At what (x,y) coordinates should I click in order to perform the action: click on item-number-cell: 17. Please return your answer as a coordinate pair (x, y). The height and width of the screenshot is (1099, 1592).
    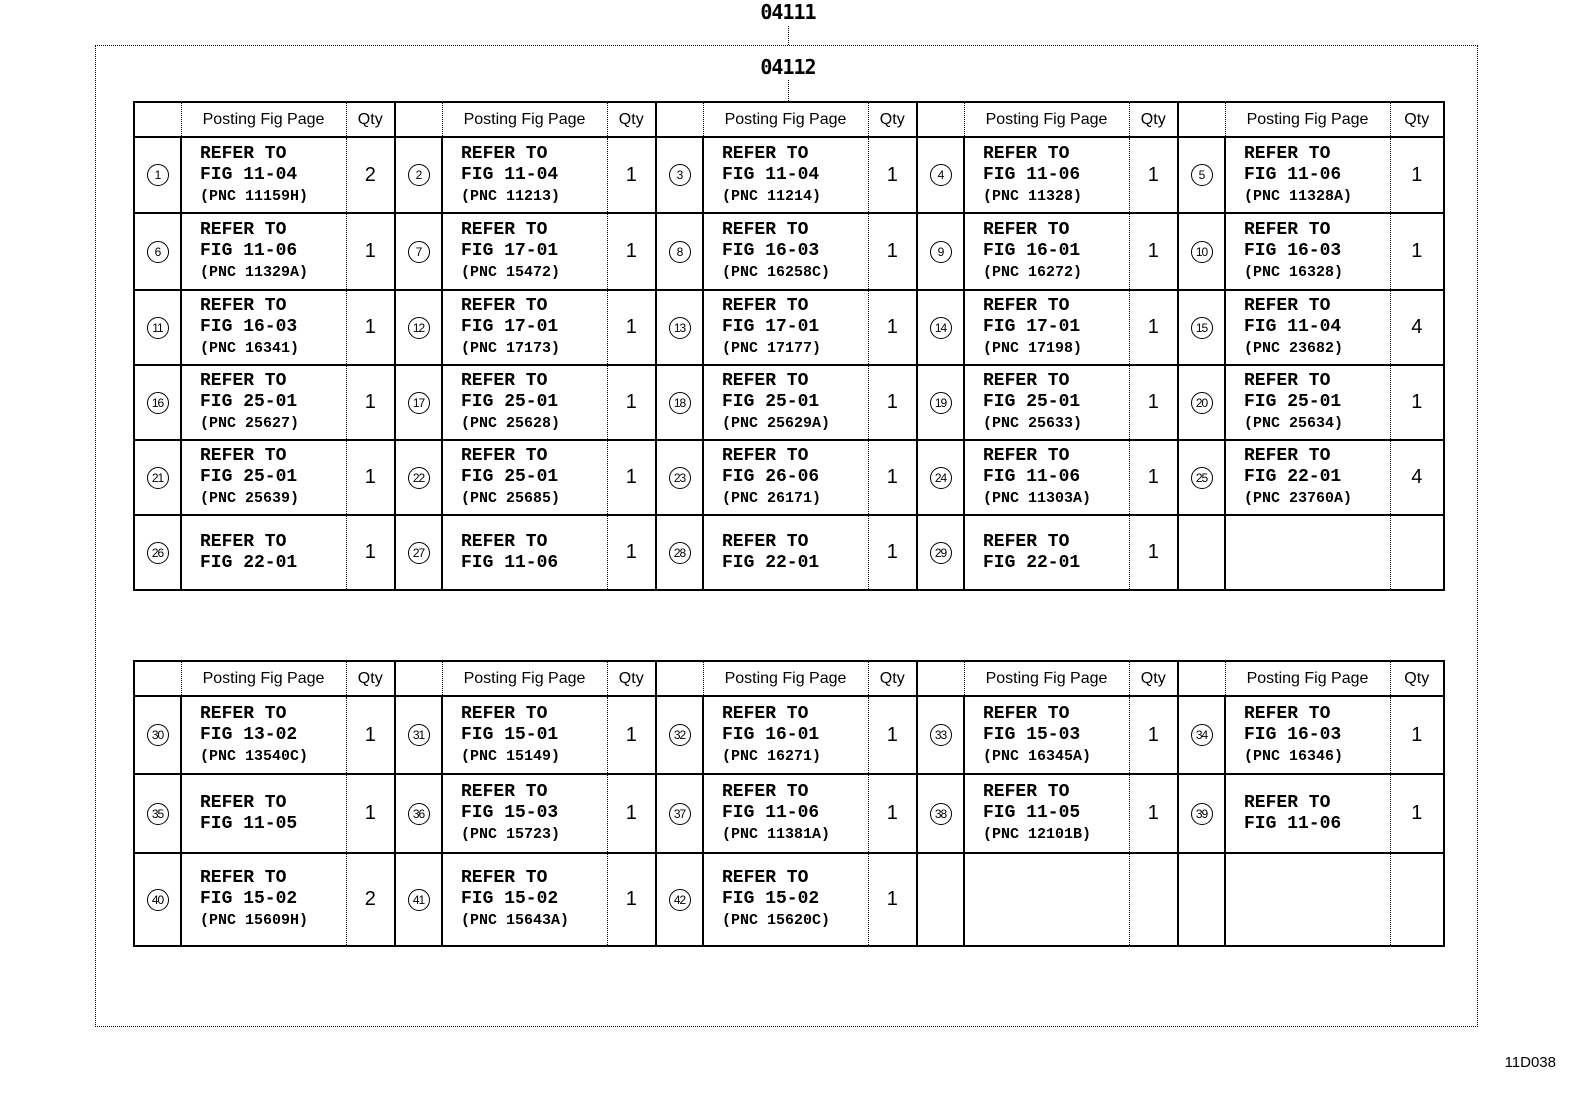
    Looking at the image, I should click on (418, 402).